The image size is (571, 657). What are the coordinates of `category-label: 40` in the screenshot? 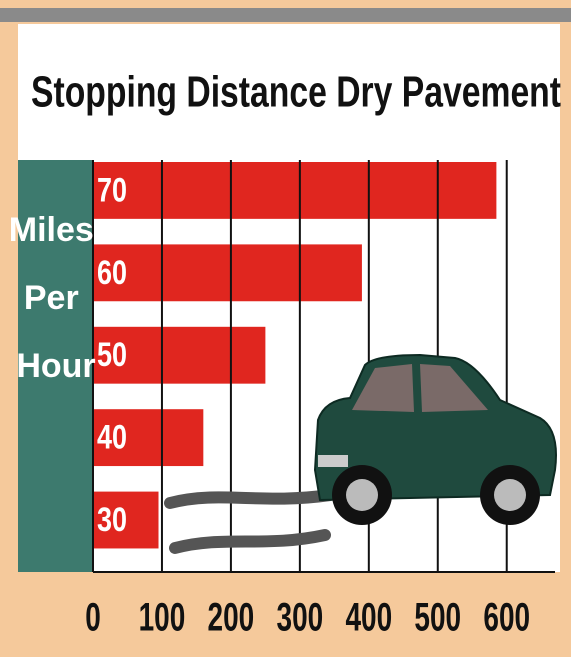 It's located at (112, 438).